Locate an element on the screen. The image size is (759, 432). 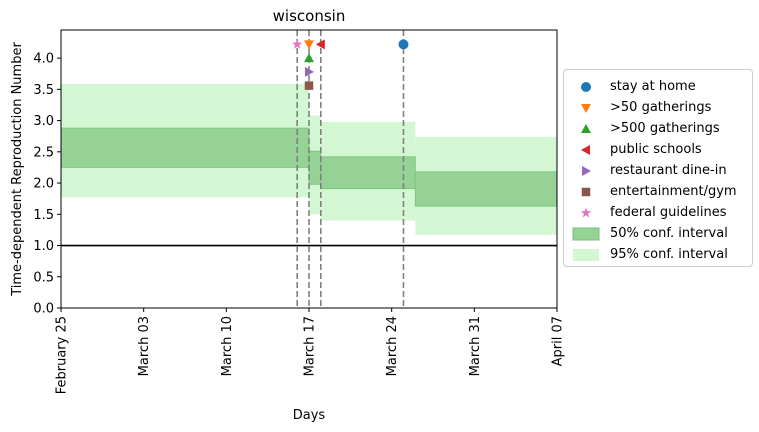
legend-symbol-ci95 is located at coordinates (586, 254).